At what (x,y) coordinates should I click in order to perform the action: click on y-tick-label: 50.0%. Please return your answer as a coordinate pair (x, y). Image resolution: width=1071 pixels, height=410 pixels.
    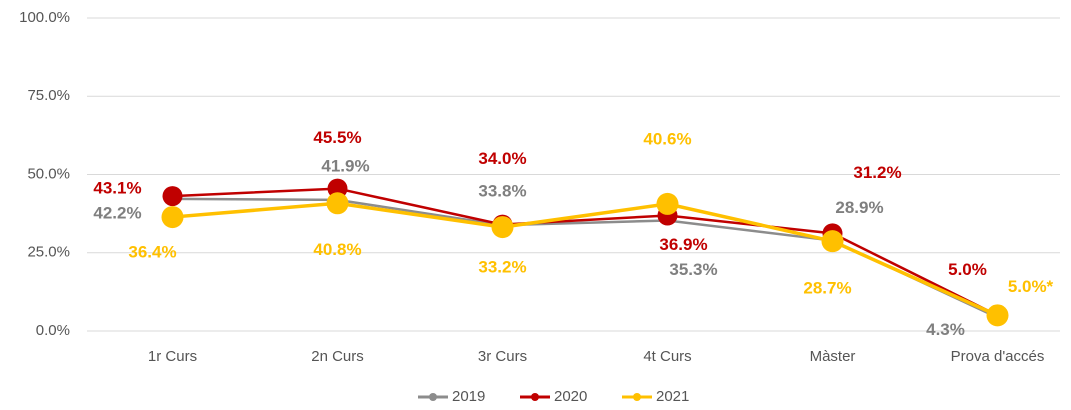
    Looking at the image, I should click on (48, 173).